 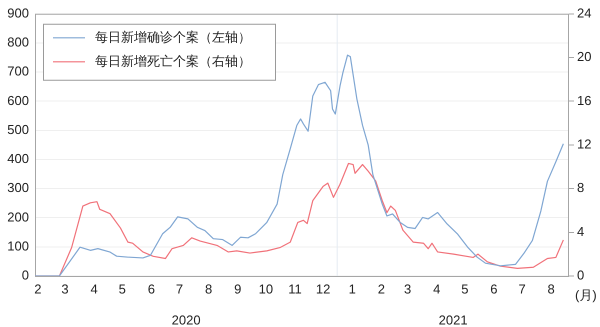 I want to click on y-tick-label: 800, so click(x=18, y=42).